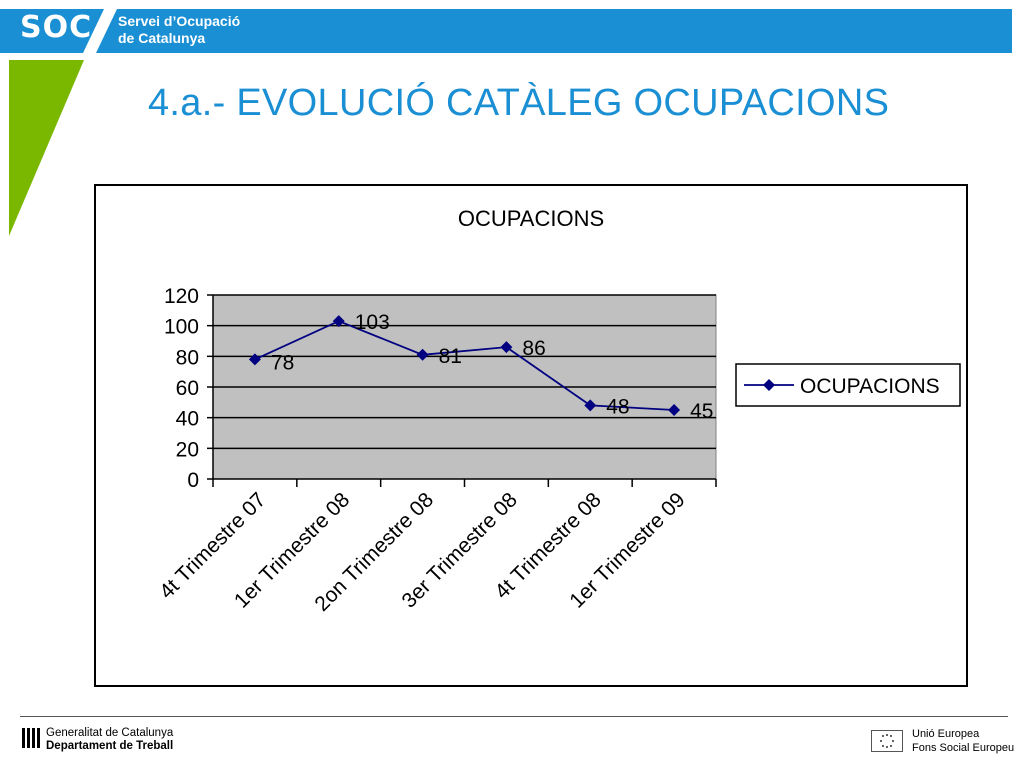  I want to click on eu-flag-icon, so click(887, 741).